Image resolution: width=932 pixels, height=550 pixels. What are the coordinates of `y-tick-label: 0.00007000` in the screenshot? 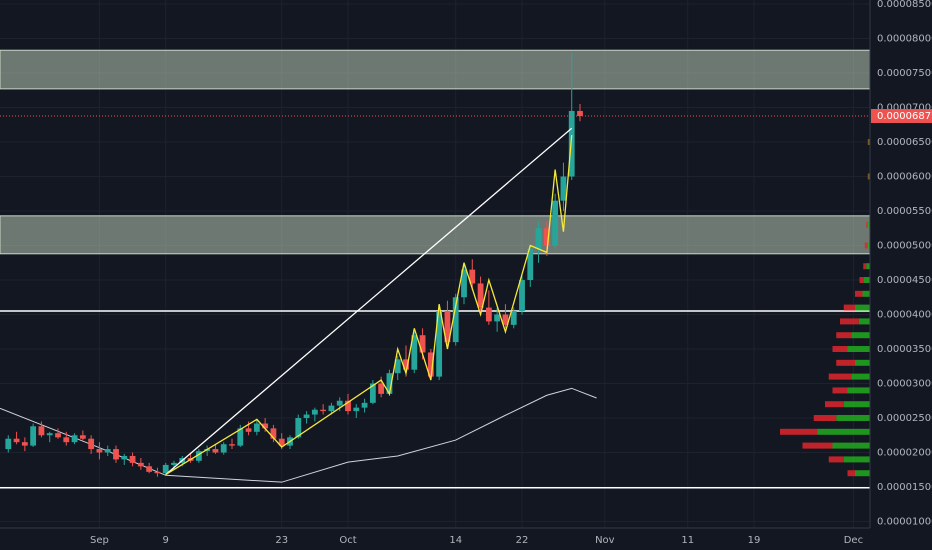 It's located at (904, 108).